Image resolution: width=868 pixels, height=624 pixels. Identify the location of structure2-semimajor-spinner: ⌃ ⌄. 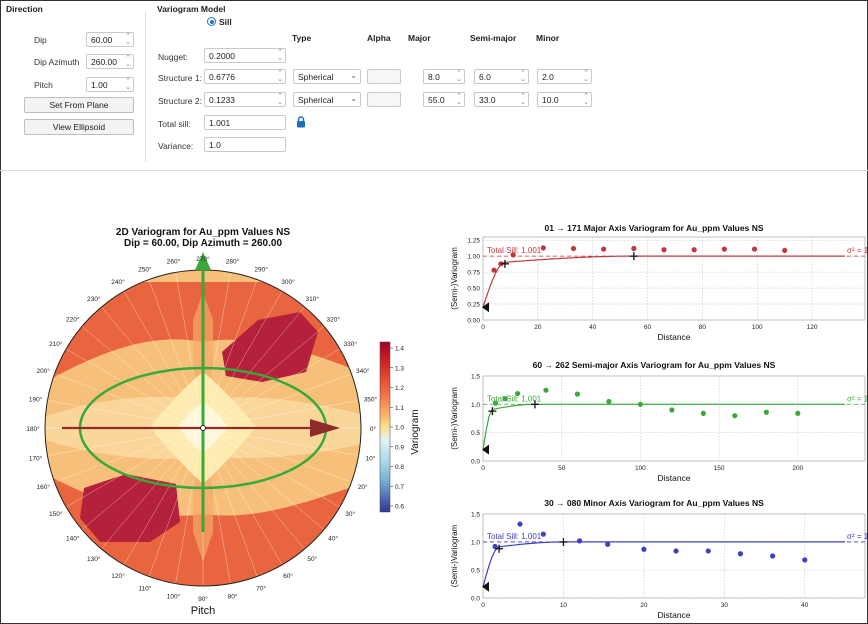
(523, 99).